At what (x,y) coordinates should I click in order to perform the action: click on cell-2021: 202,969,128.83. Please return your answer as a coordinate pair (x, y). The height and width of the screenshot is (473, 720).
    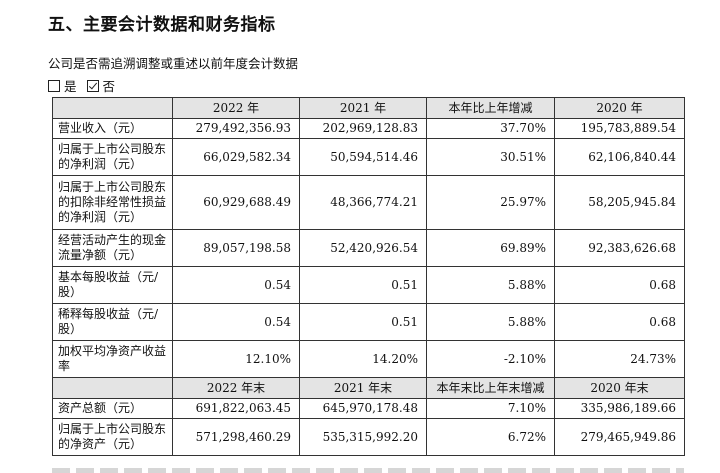
    Looking at the image, I should click on (363, 128).